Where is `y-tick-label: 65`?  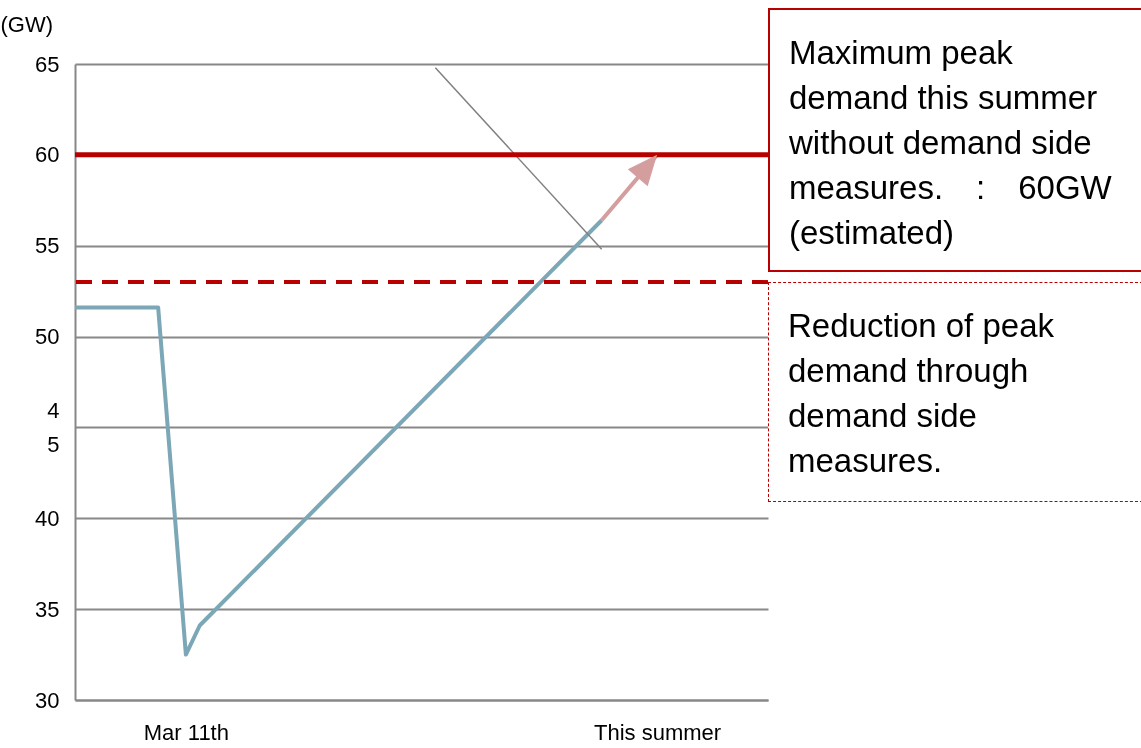
y-tick-label: 65 is located at coordinates (47, 64).